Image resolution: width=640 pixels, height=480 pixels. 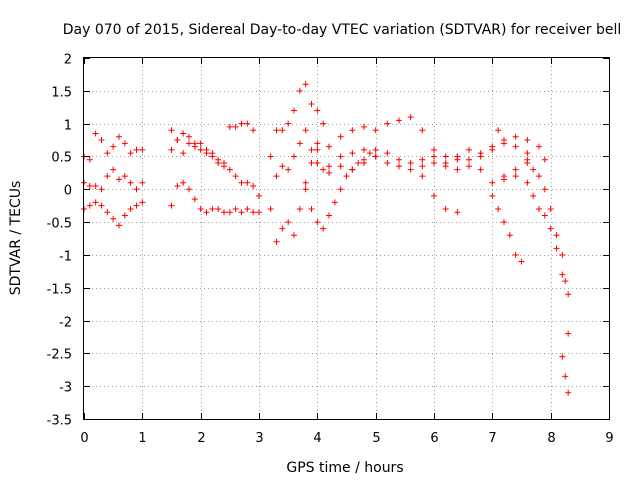 What do you see at coordinates (548, 243) in the screenshot?
I see `series-arc-5e` at bounding box center [548, 243].